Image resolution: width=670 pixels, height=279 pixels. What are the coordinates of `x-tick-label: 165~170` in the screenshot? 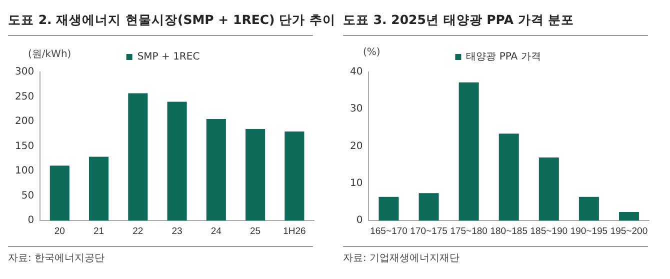 It's located at (389, 231).